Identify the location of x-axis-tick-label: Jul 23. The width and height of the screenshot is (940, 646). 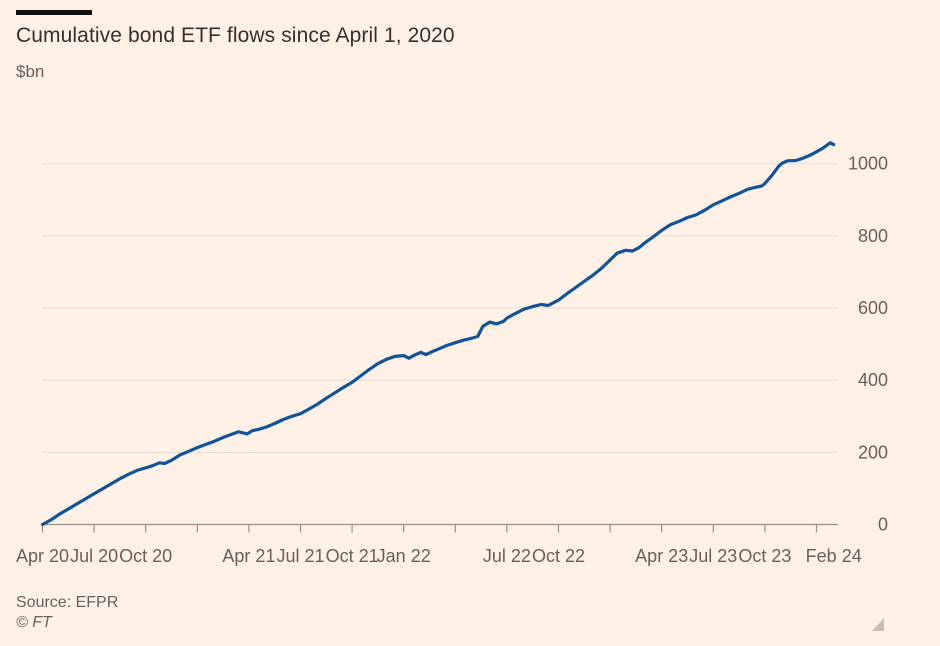
(713, 556).